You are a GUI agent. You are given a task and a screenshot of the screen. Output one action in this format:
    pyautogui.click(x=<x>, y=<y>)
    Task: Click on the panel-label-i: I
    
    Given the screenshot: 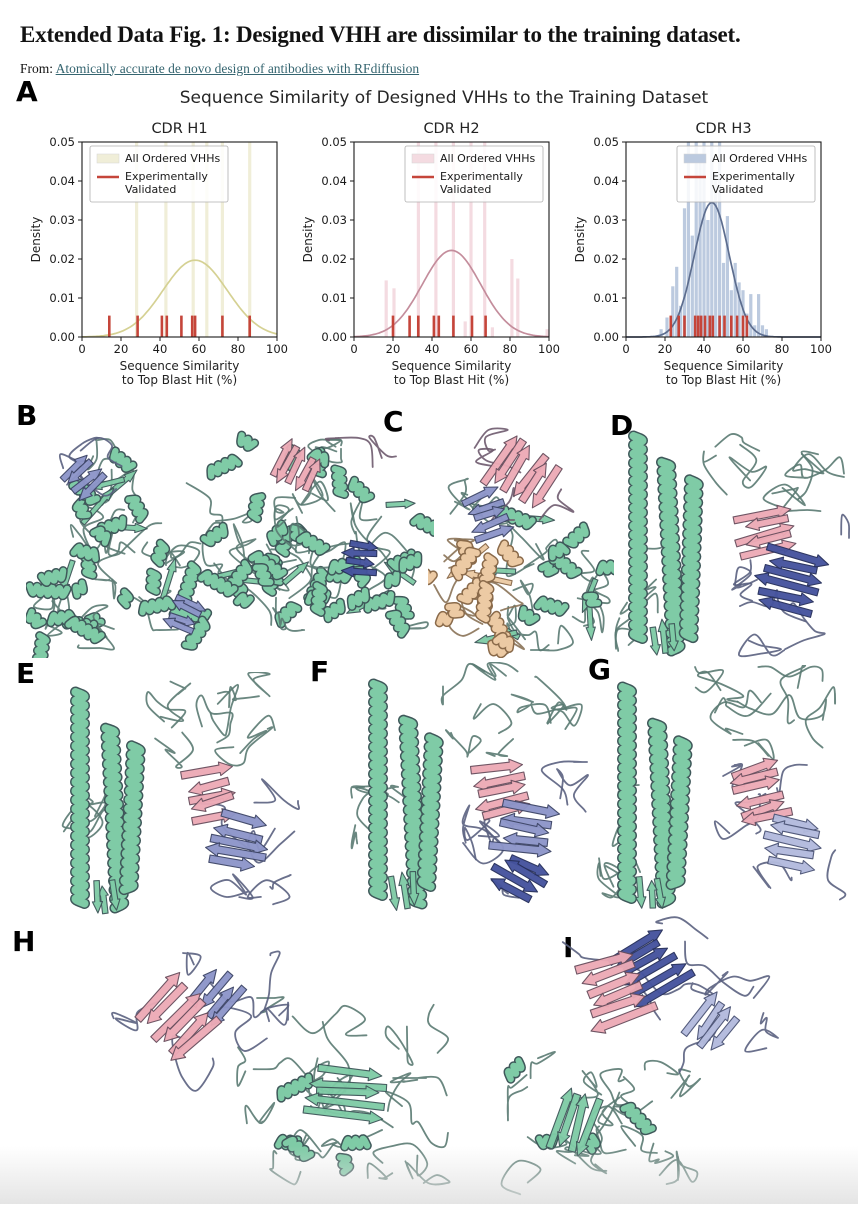 What is the action you would take?
    pyautogui.click(x=568, y=947)
    